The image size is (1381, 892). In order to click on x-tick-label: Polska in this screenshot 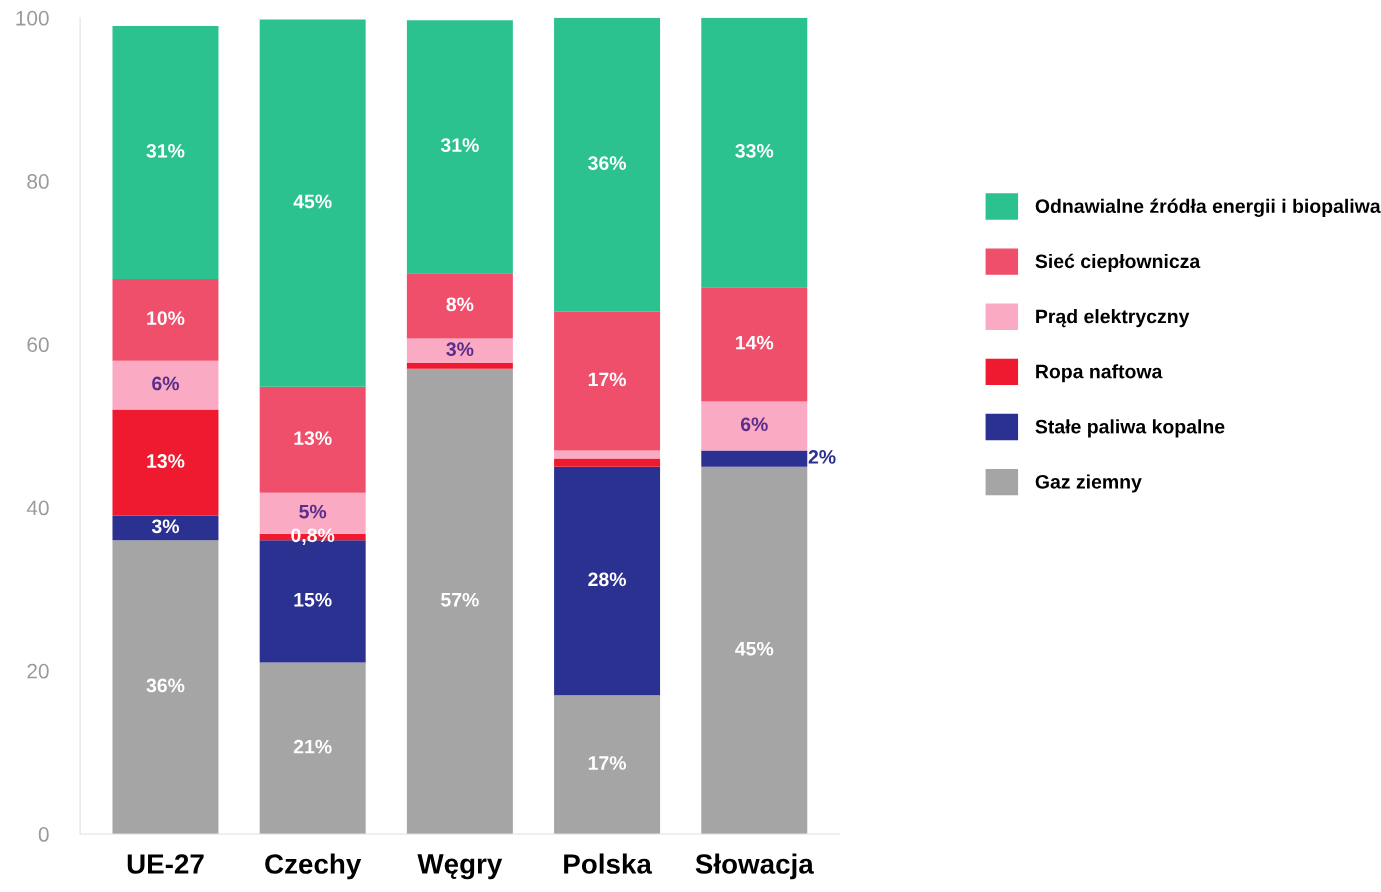, I will do `click(608, 863)`.